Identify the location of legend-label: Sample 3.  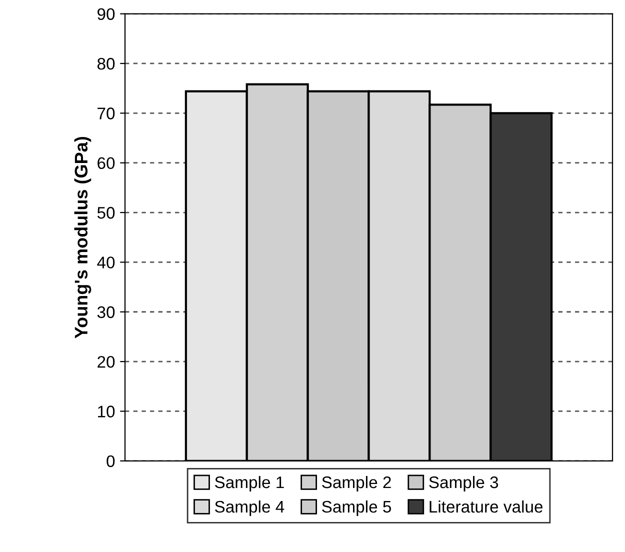
(463, 484).